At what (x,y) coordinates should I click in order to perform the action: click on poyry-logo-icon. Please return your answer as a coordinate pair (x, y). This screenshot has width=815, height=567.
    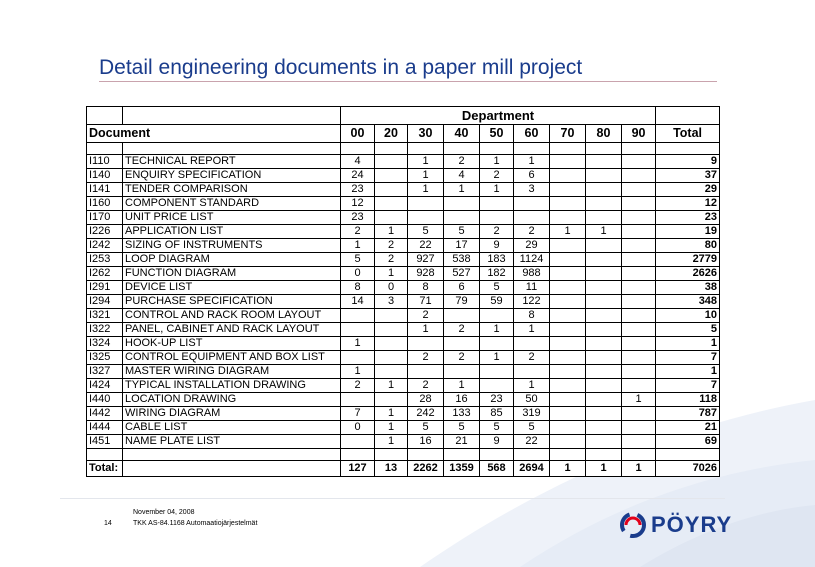
    Looking at the image, I should click on (633, 525).